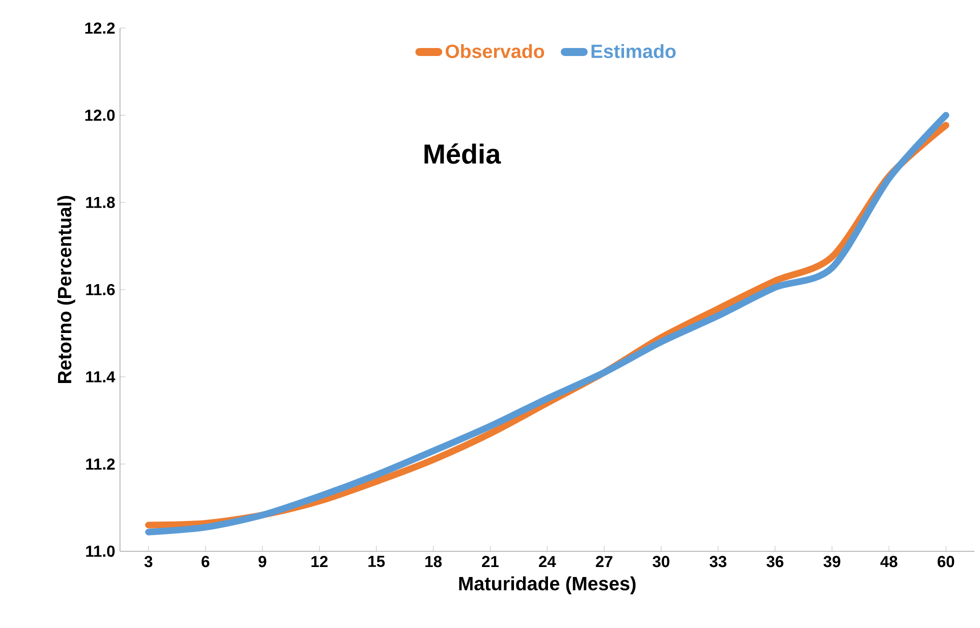 This screenshot has height=628, width=980. What do you see at coordinates (433, 562) in the screenshot?
I see `x-tick-label: 18` at bounding box center [433, 562].